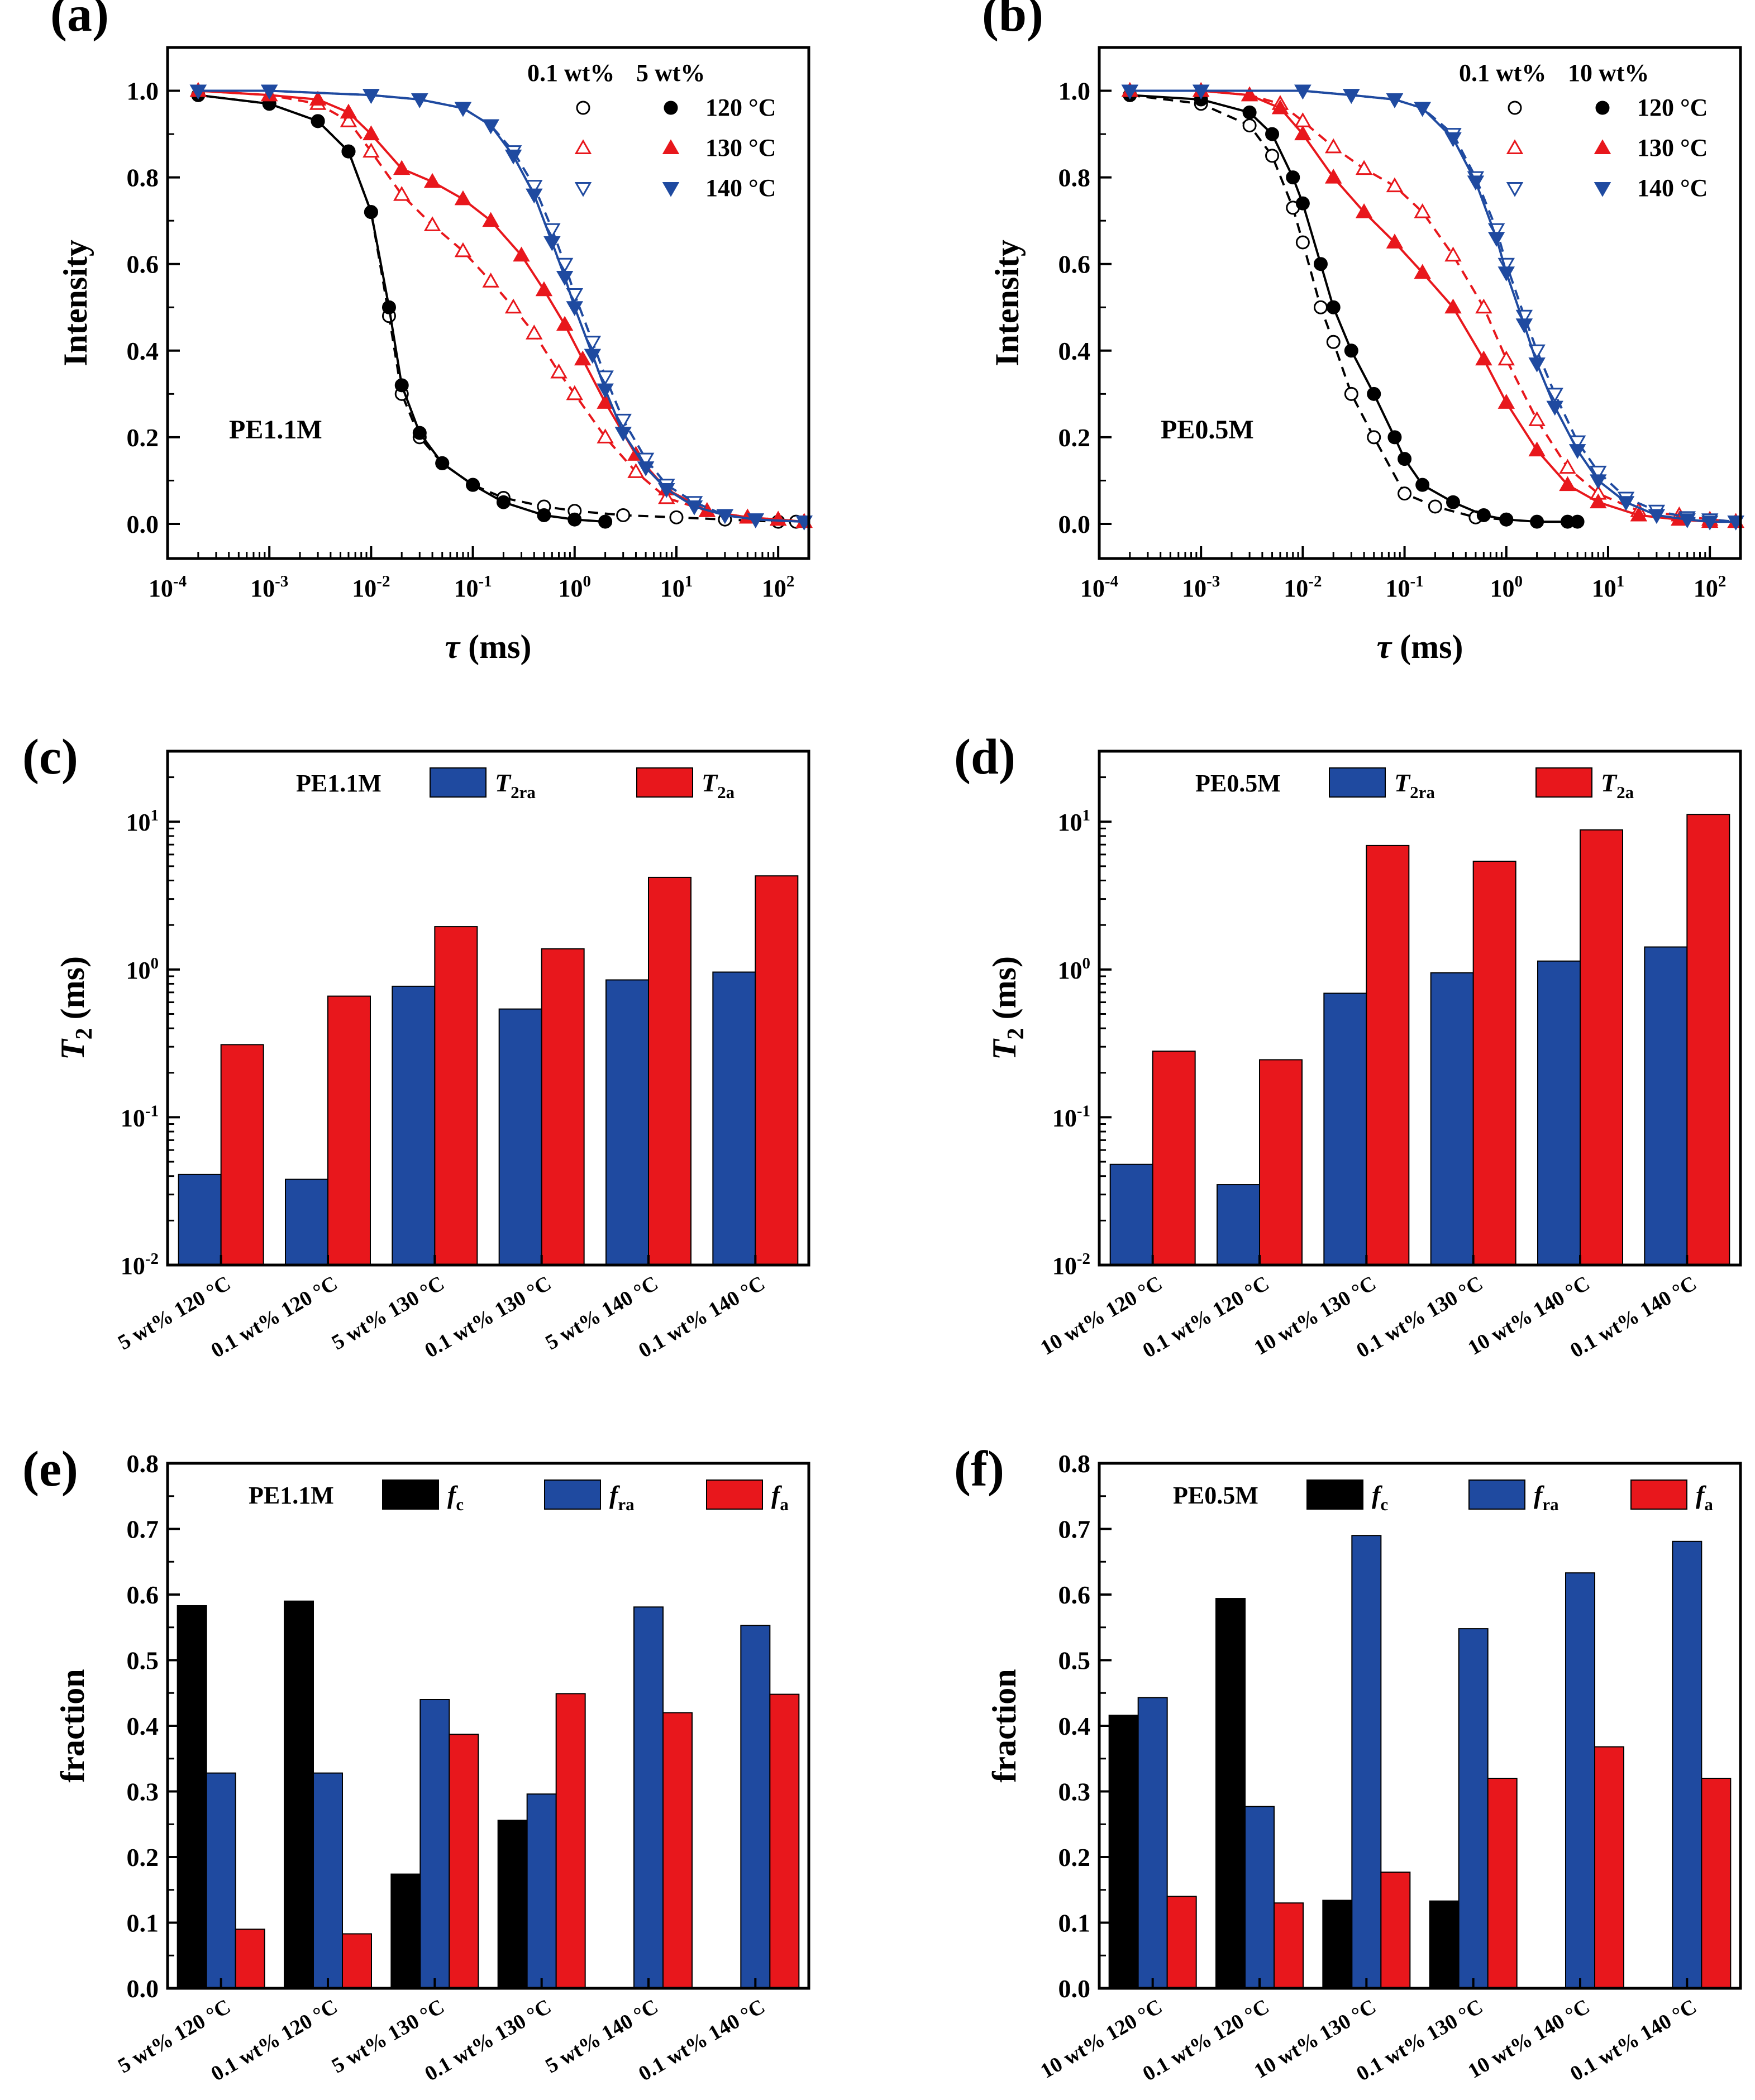 This screenshot has height=2100, width=1755. Describe the element at coordinates (453, 1495) in the screenshot. I see `panel-e-legend-label-0-symbol: f` at that location.